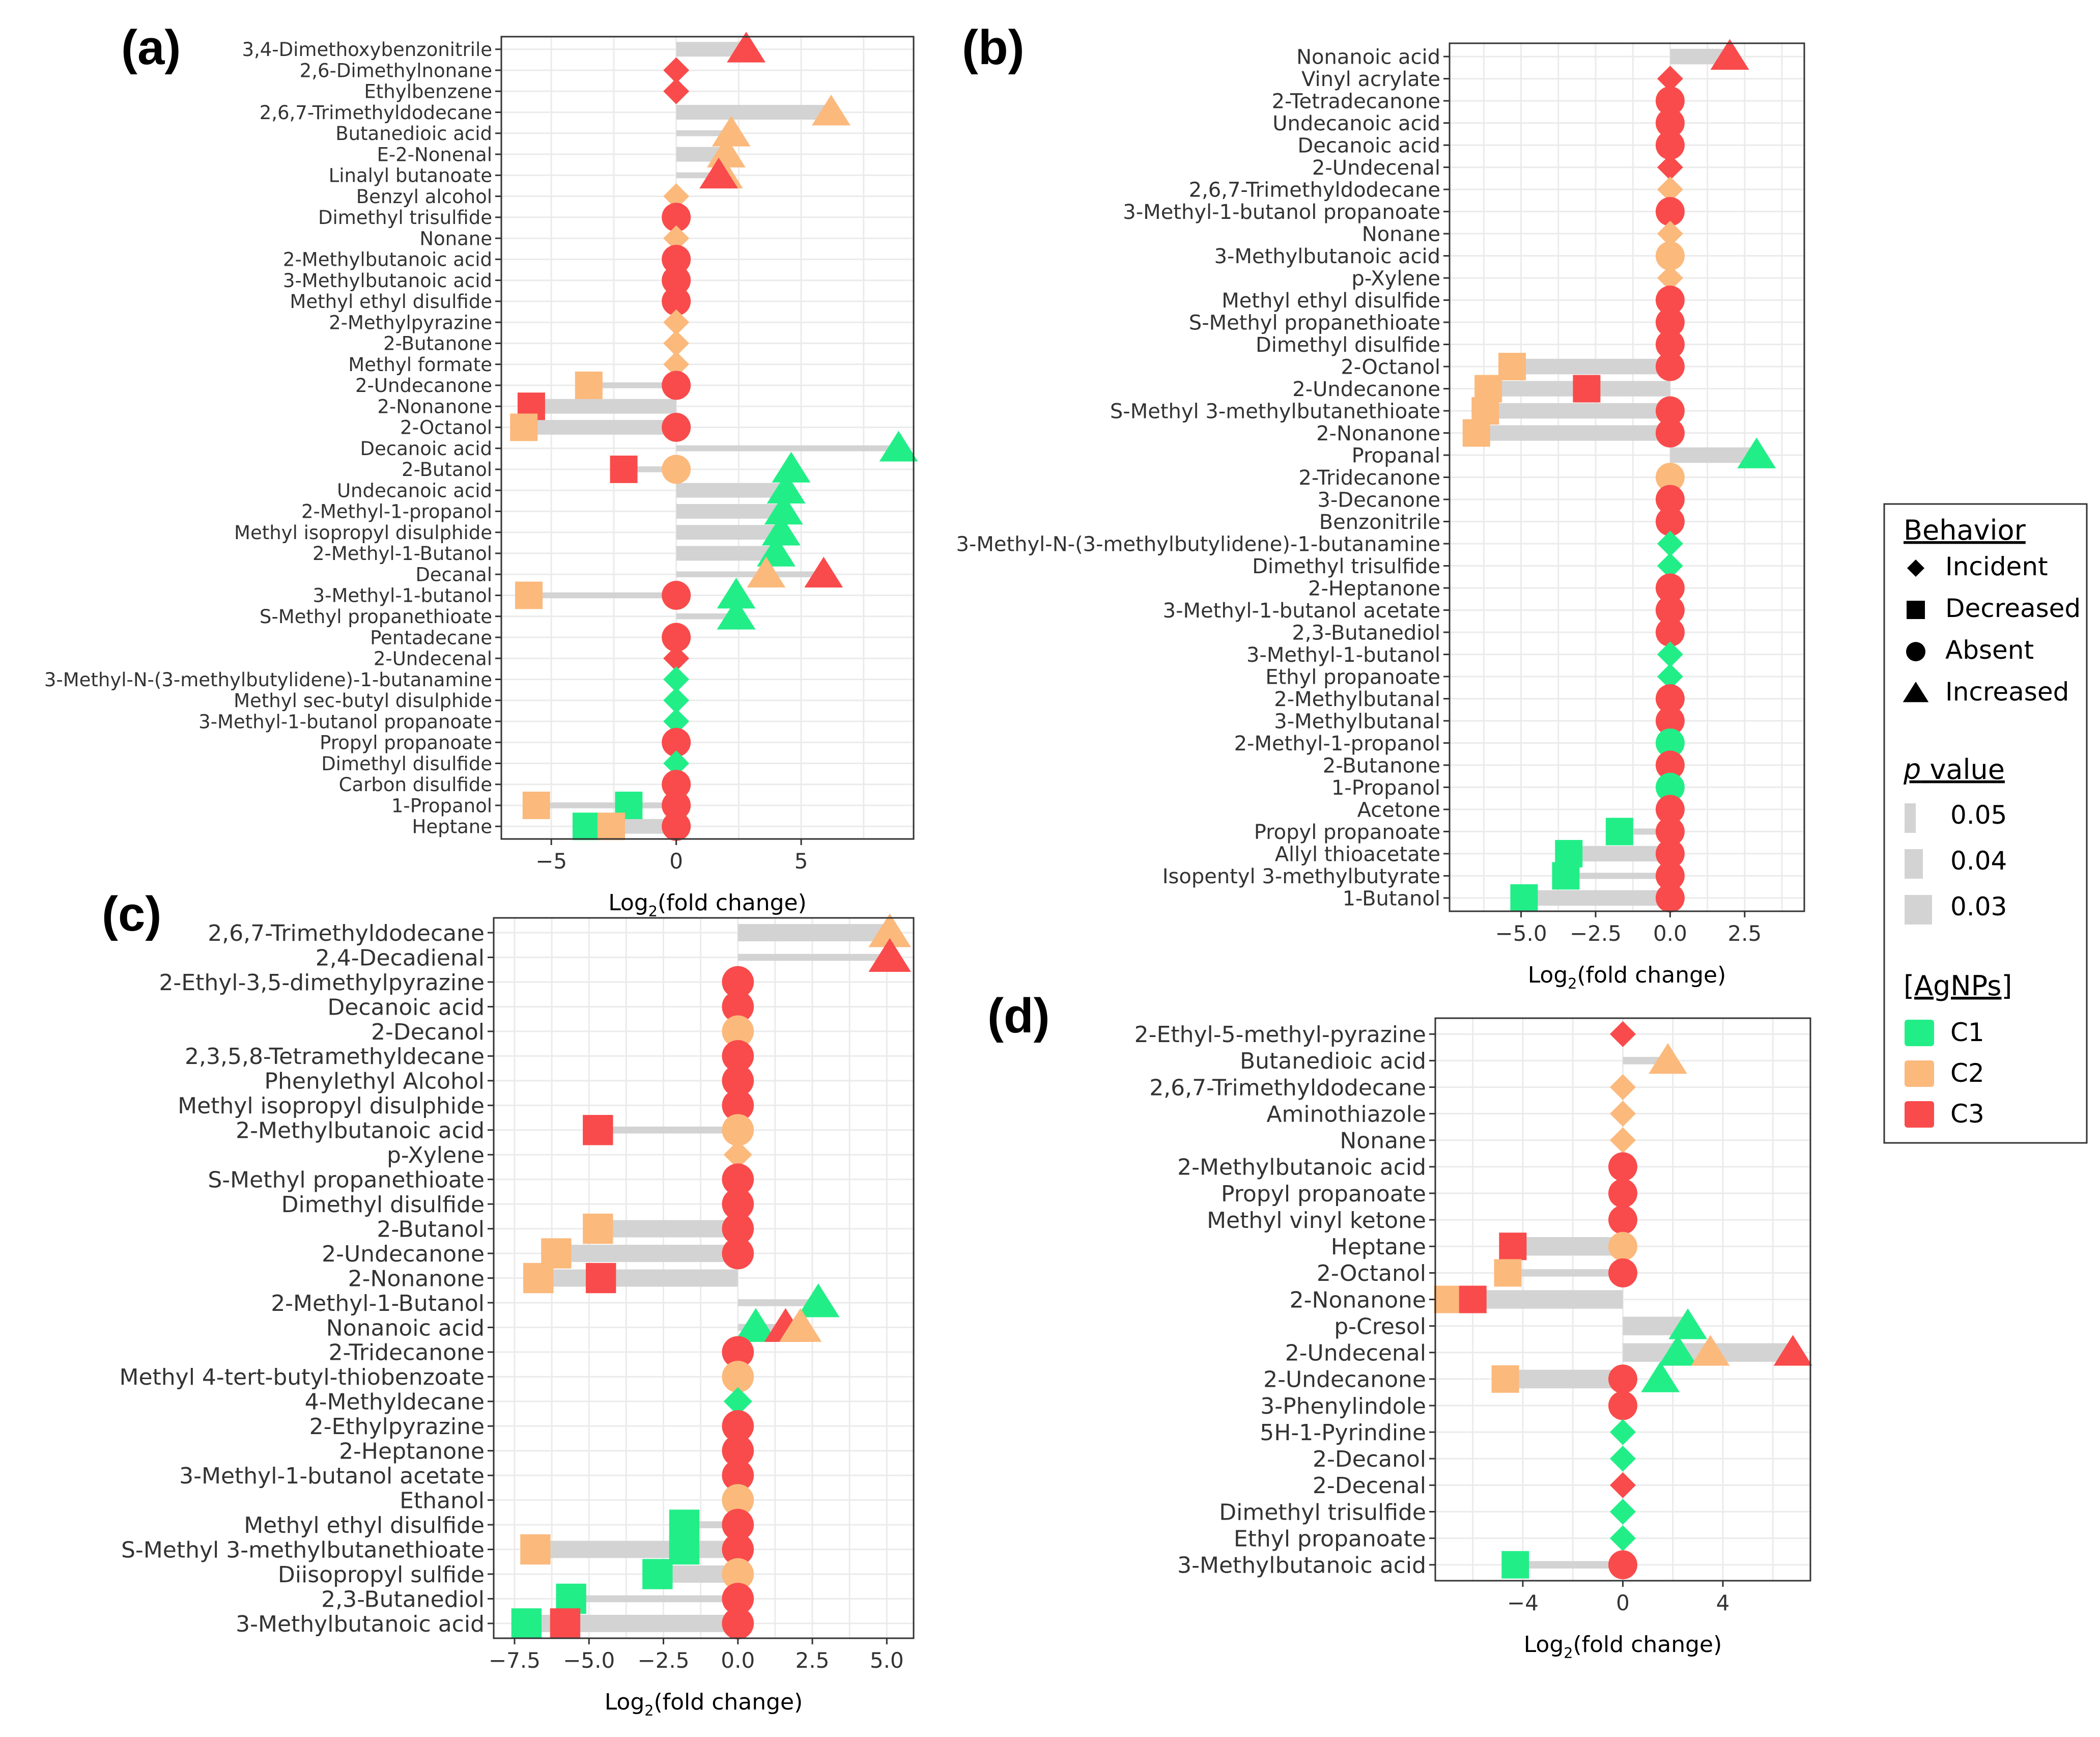  What do you see at coordinates (410, 176) in the screenshot?
I see `y-tick-label: Linalyl butanoate` at bounding box center [410, 176].